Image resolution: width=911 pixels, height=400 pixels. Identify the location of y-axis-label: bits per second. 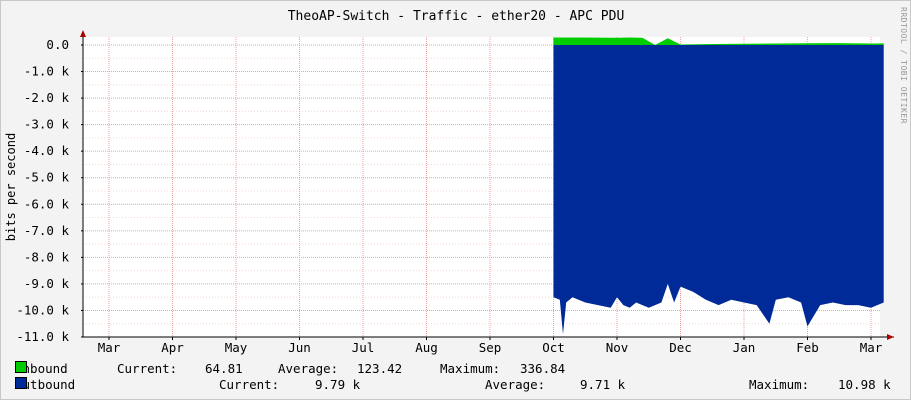
(11, 187).